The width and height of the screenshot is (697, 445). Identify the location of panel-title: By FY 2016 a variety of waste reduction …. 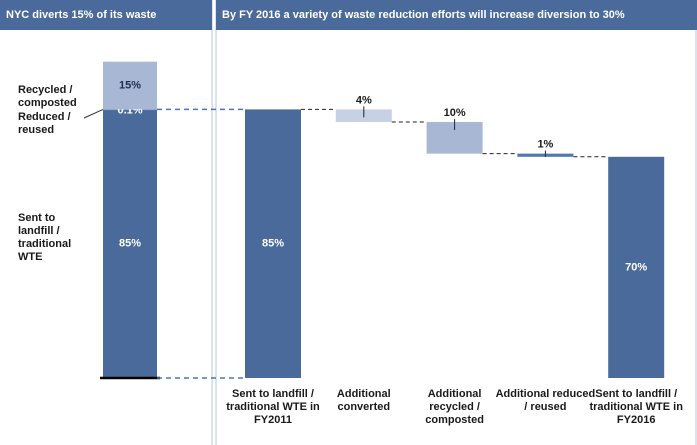
(456, 15).